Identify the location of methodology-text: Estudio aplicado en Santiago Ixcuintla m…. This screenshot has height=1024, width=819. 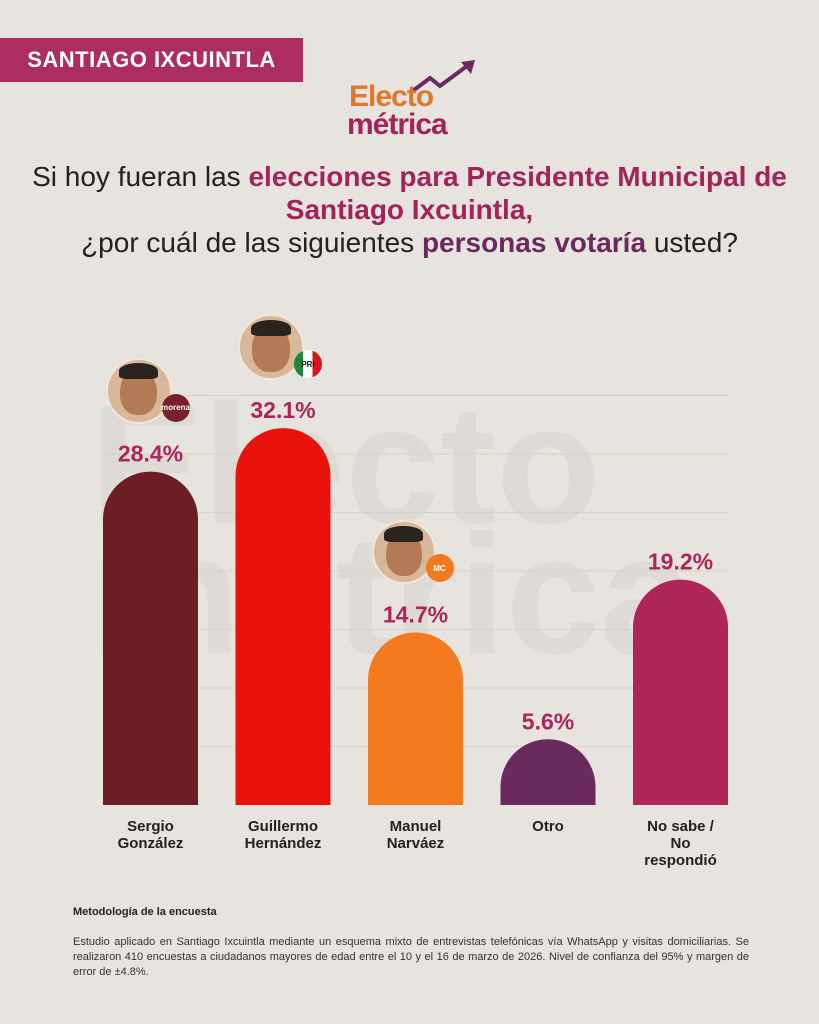
(411, 957).